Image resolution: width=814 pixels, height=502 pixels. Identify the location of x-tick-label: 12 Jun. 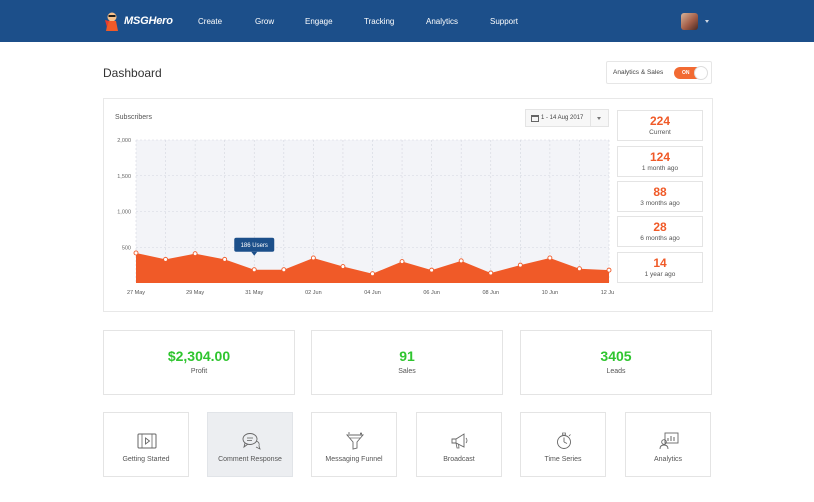
(607, 293).